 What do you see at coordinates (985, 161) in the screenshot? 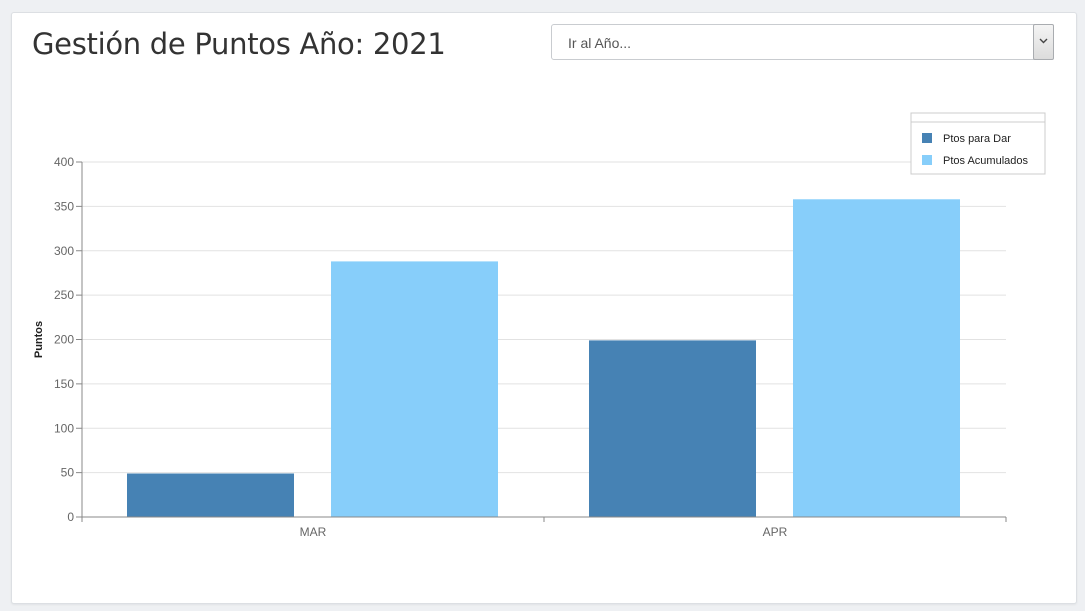
I see `legend-label-series-2: Ptos Acumulados` at bounding box center [985, 161].